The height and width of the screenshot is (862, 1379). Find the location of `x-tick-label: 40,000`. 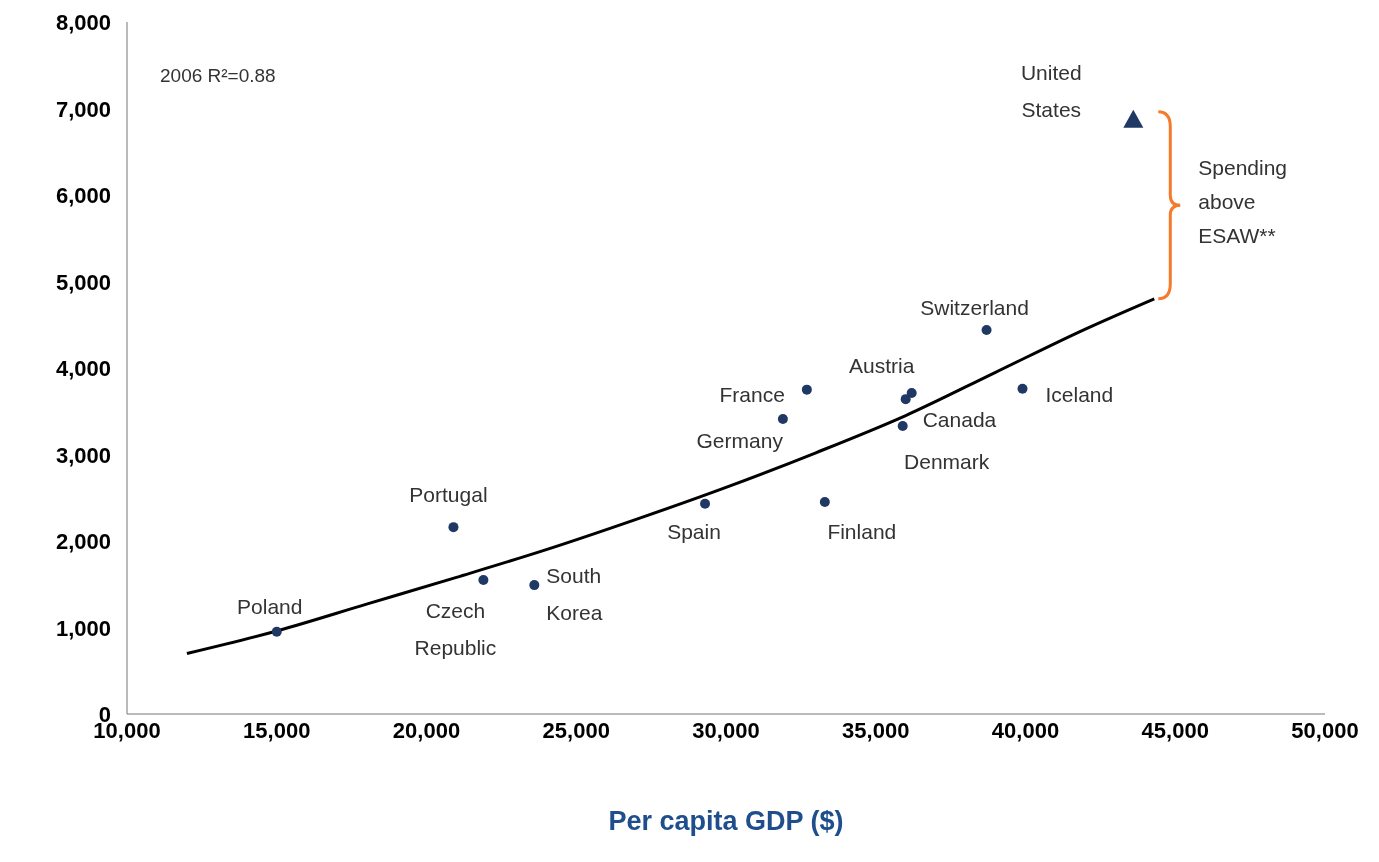

x-tick-label: 40,000 is located at coordinates (1025, 730).